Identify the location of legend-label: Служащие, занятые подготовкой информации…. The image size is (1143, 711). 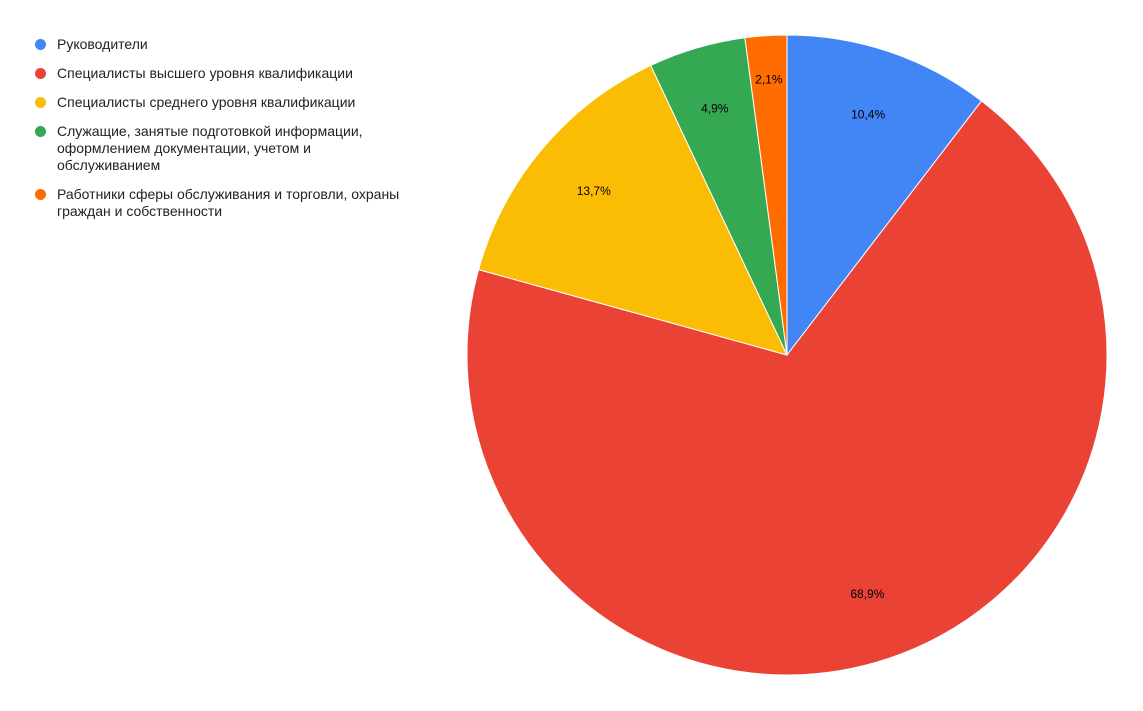
(210, 148).